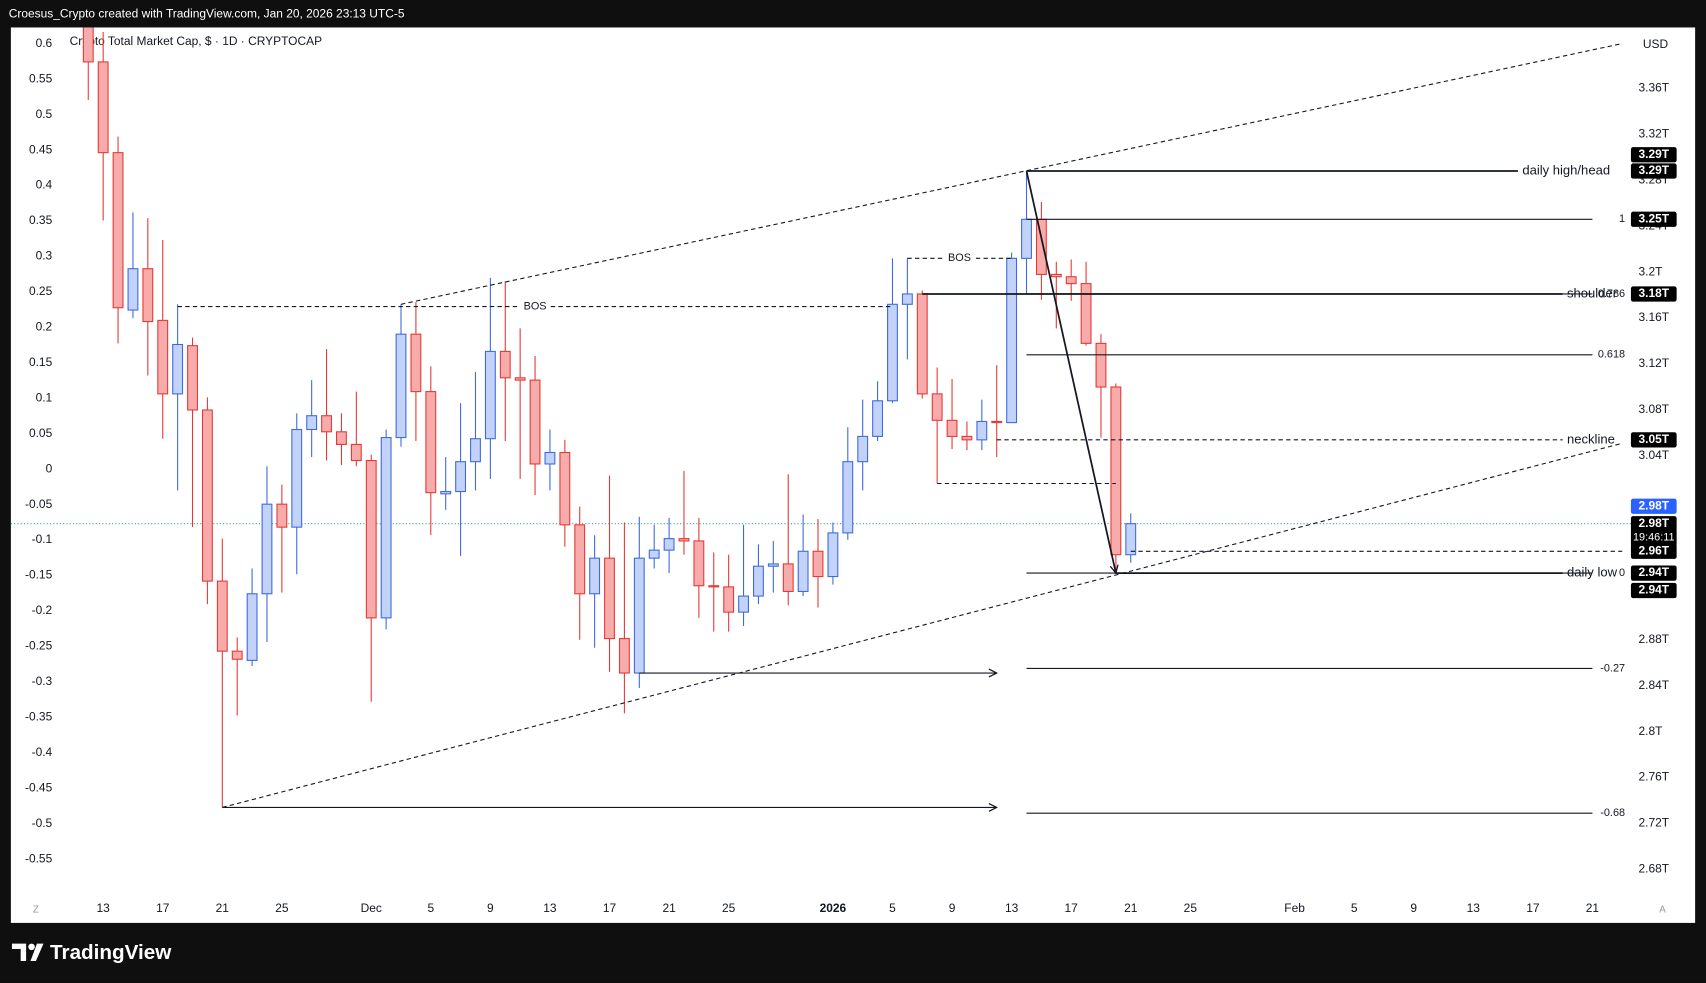 Image resolution: width=1706 pixels, height=983 pixels. What do you see at coordinates (1533, 908) in the screenshot?
I see `x-tick-label: 17` at bounding box center [1533, 908].